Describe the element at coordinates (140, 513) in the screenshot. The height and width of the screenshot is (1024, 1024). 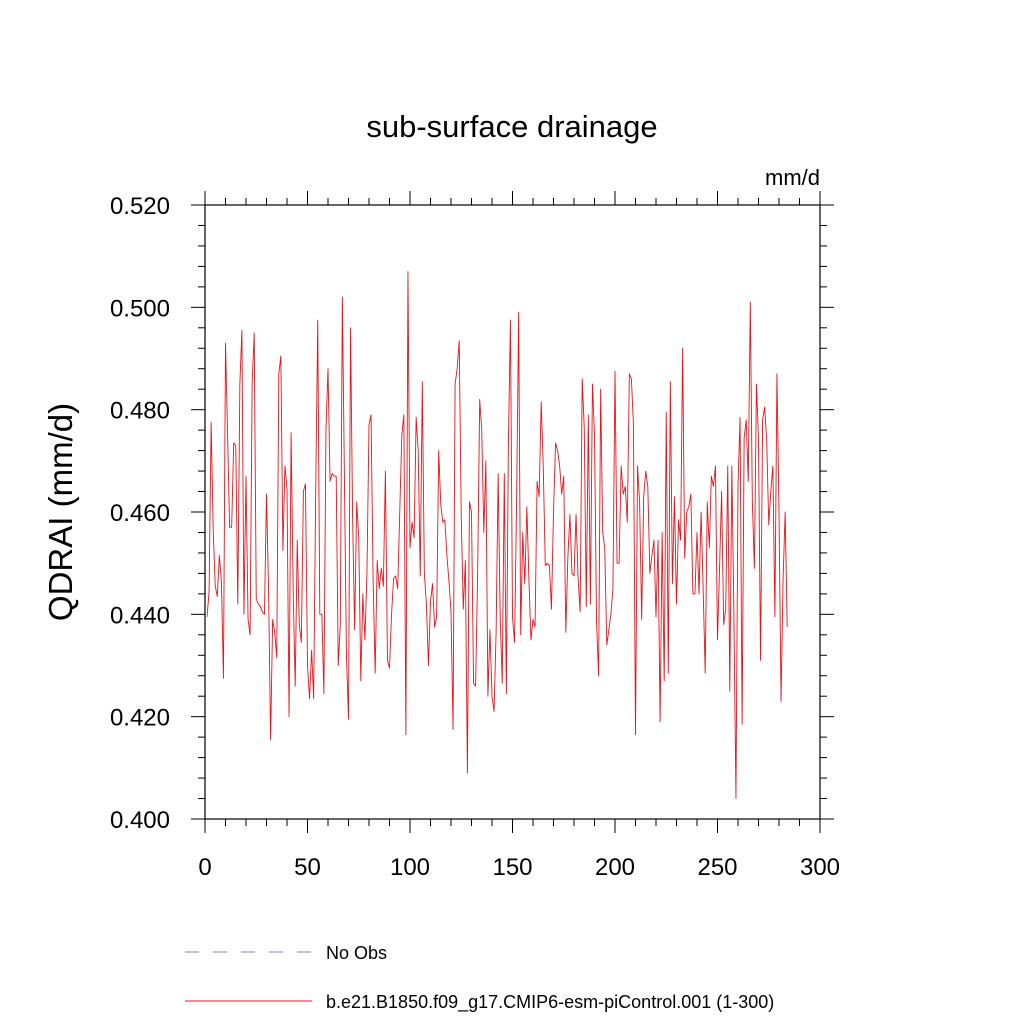
I see `y-tick-label: 0.460` at that location.